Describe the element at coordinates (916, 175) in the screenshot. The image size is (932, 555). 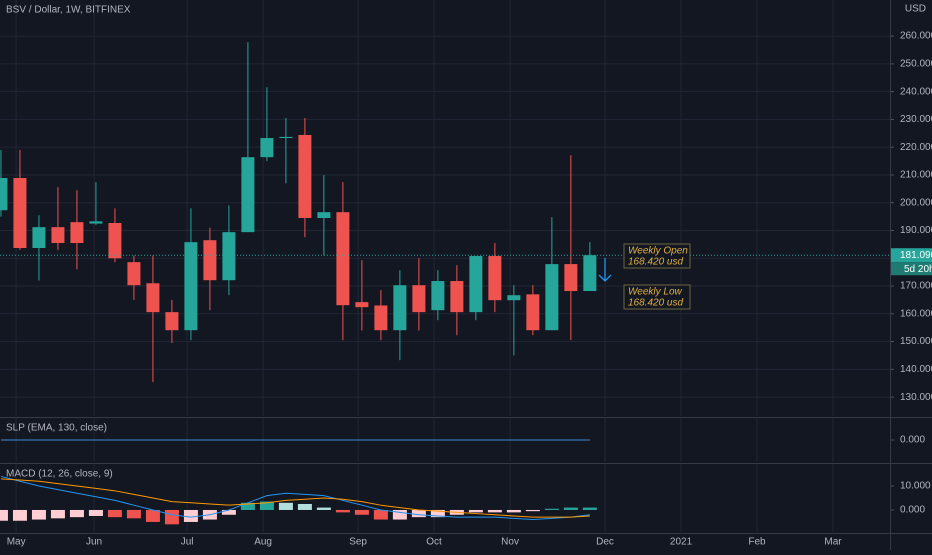
I see `y-tick-label: 210.000` at that location.